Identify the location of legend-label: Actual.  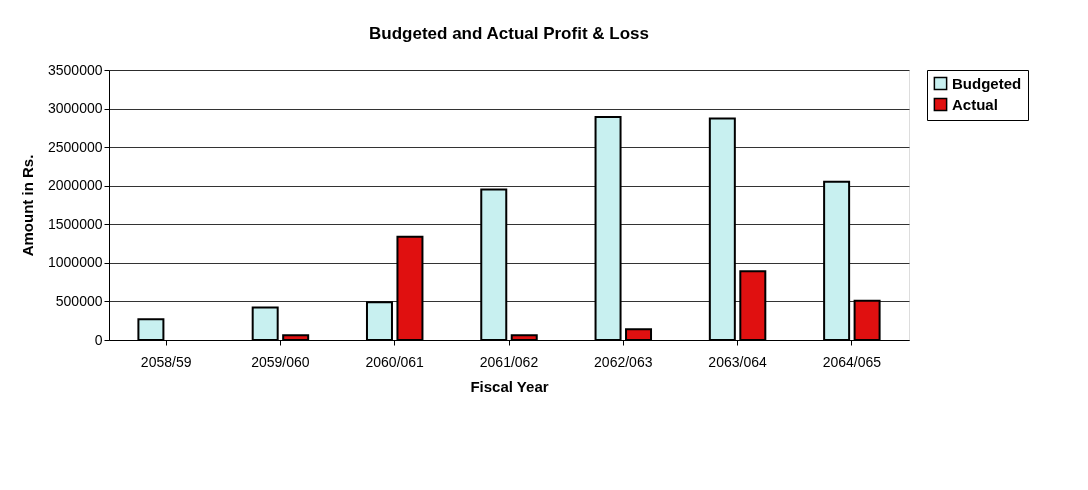
(975, 104).